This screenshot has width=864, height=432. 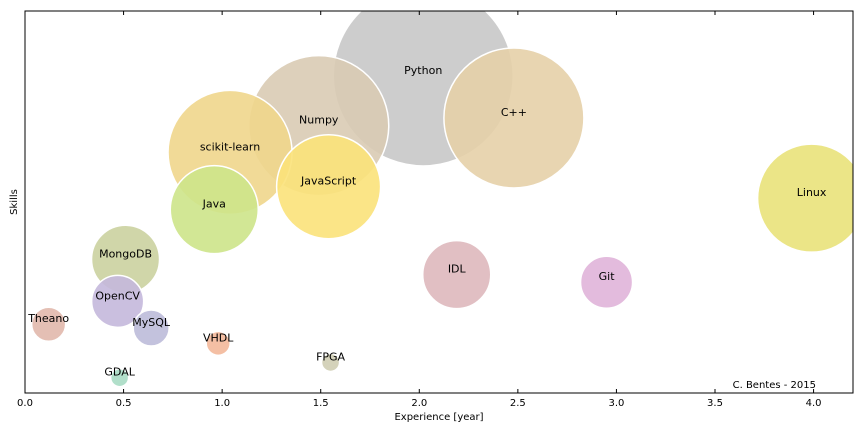 I want to click on bubble-label-mysql: MySQL, so click(x=151, y=322).